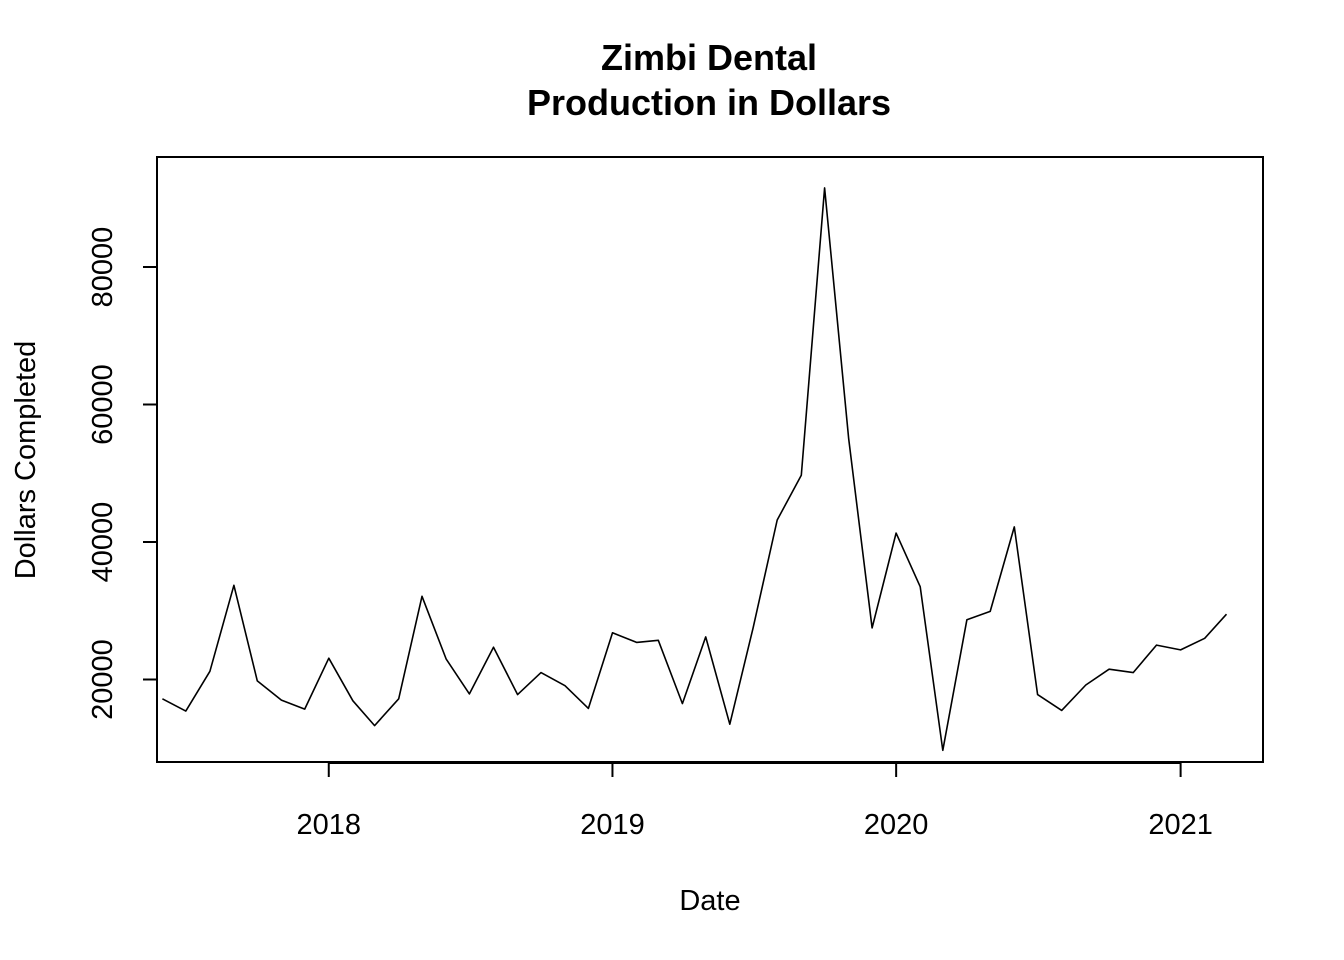 The width and height of the screenshot is (1344, 960). I want to click on x-axis: 2018 2019 2020 2021, so click(755, 801).